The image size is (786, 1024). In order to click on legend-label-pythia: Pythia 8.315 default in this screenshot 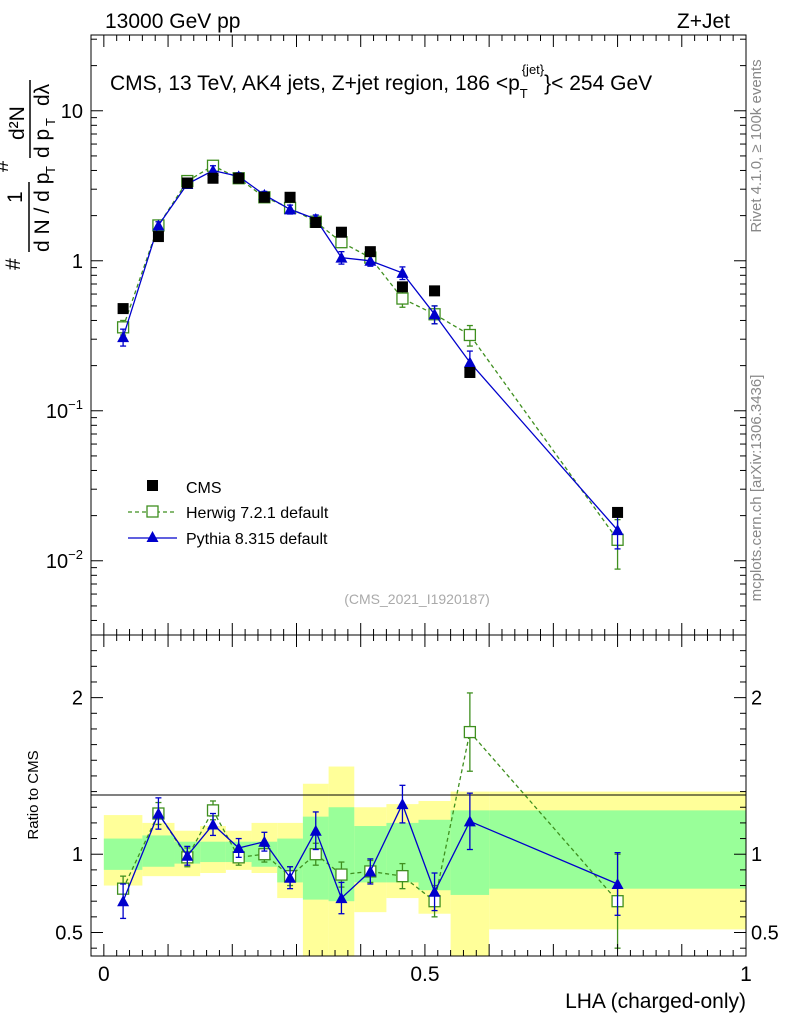, I will do `click(257, 539)`.